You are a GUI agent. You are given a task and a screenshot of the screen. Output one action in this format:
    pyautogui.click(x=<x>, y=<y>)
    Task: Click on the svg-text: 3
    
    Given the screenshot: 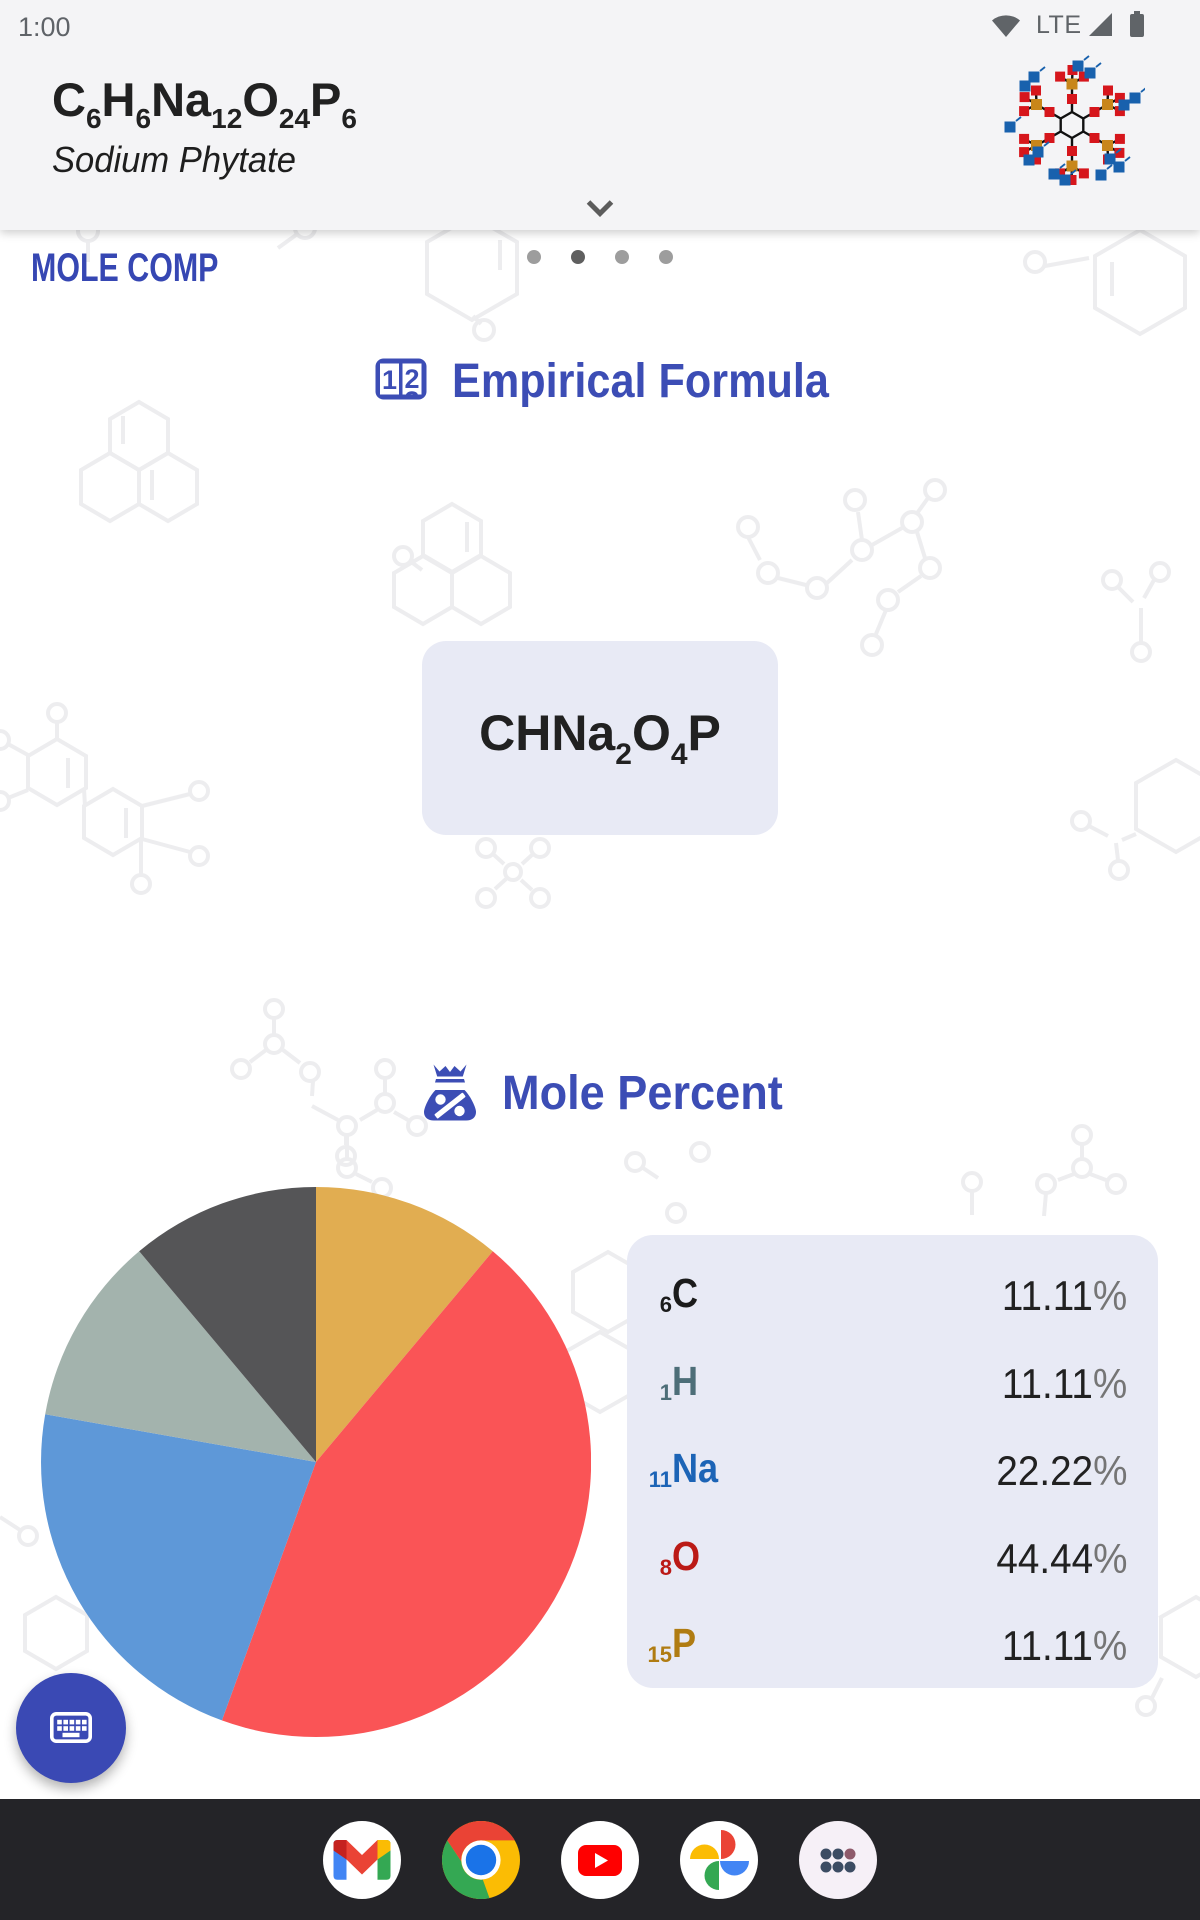 What is the action you would take?
    pyautogui.click(x=411, y=393)
    